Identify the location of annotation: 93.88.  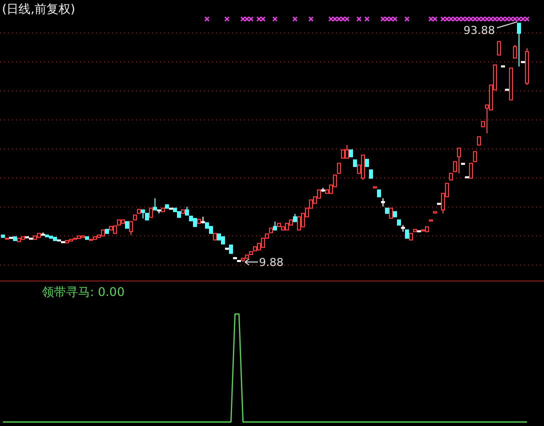
(479, 30).